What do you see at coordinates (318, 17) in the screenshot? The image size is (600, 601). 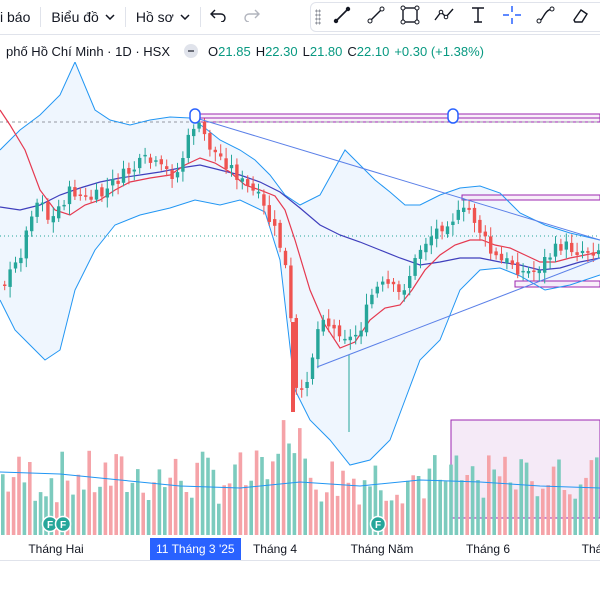 I see `drag-handle` at bounding box center [318, 17].